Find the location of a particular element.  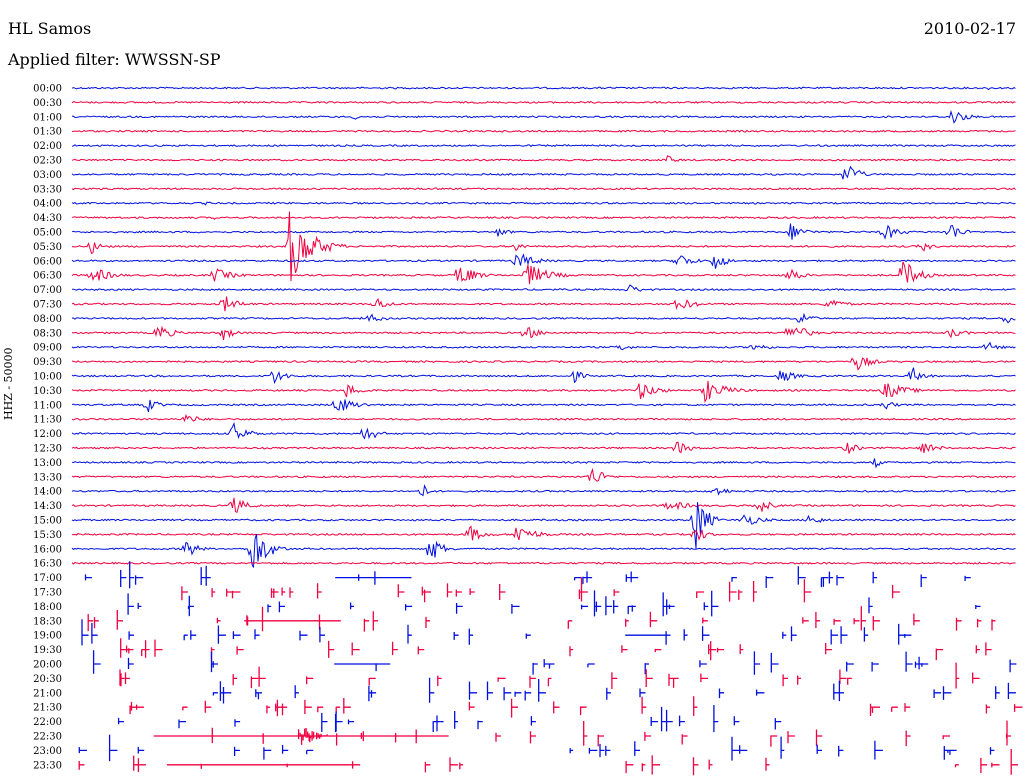

time-tick-label: 05:00 is located at coordinates (47, 233).